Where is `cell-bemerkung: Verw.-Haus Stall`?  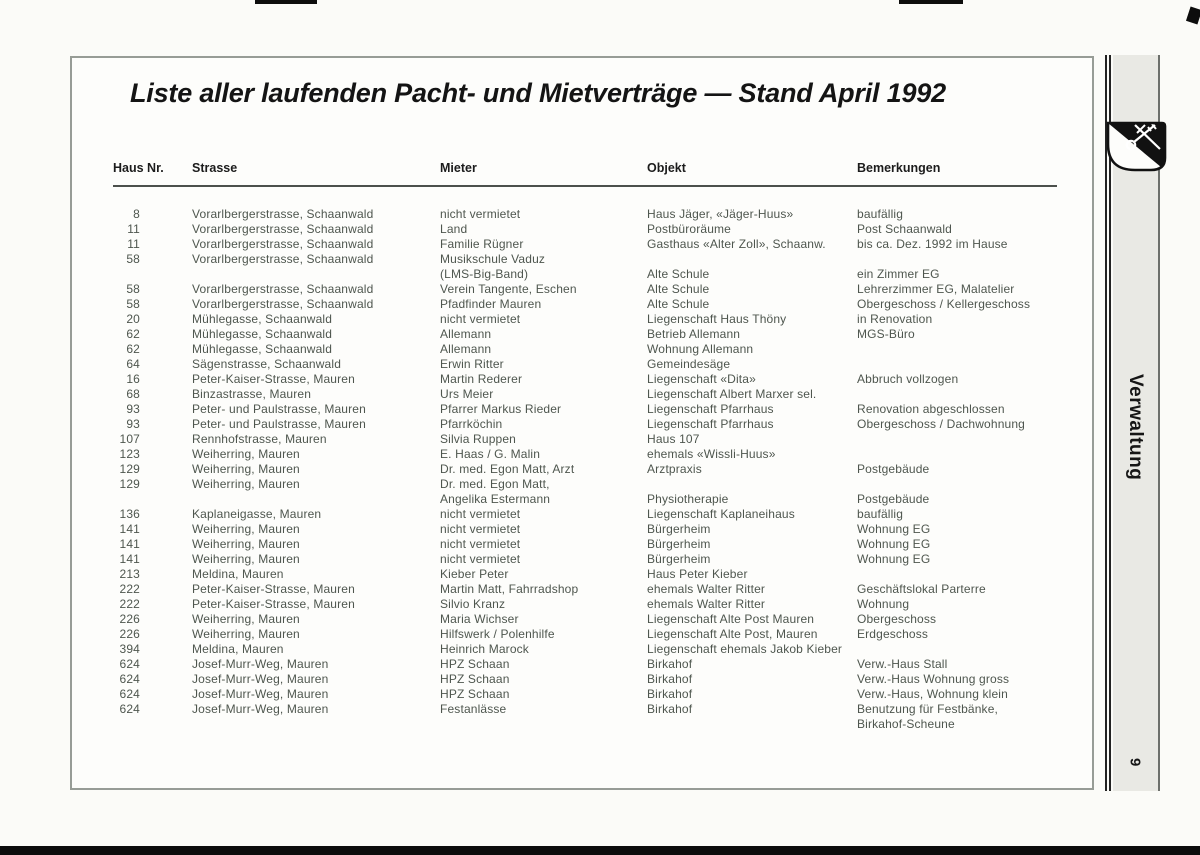 cell-bemerkung: Verw.-Haus Stall is located at coordinates (902, 664).